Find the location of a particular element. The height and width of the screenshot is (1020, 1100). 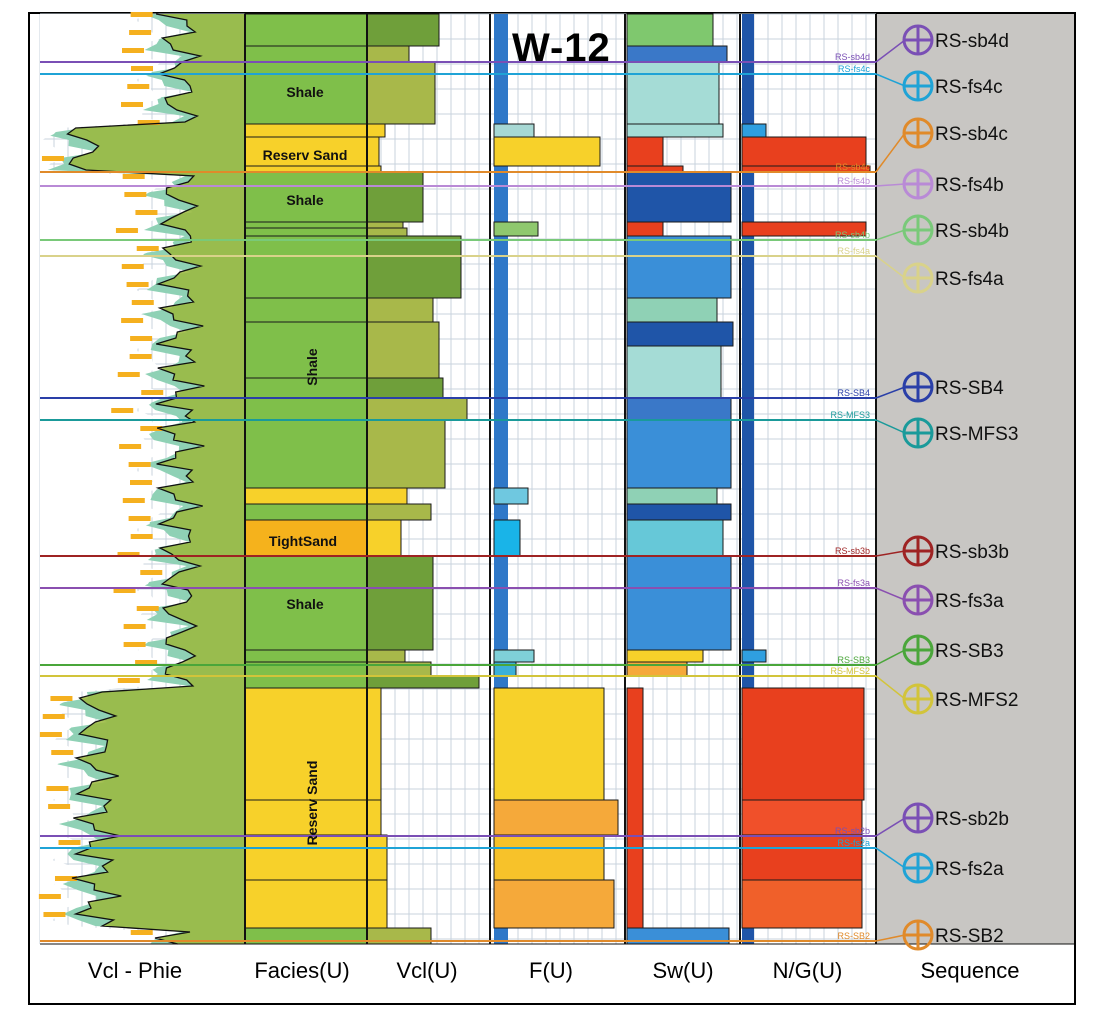

column-label-f: F(U) is located at coordinates (551, 970).